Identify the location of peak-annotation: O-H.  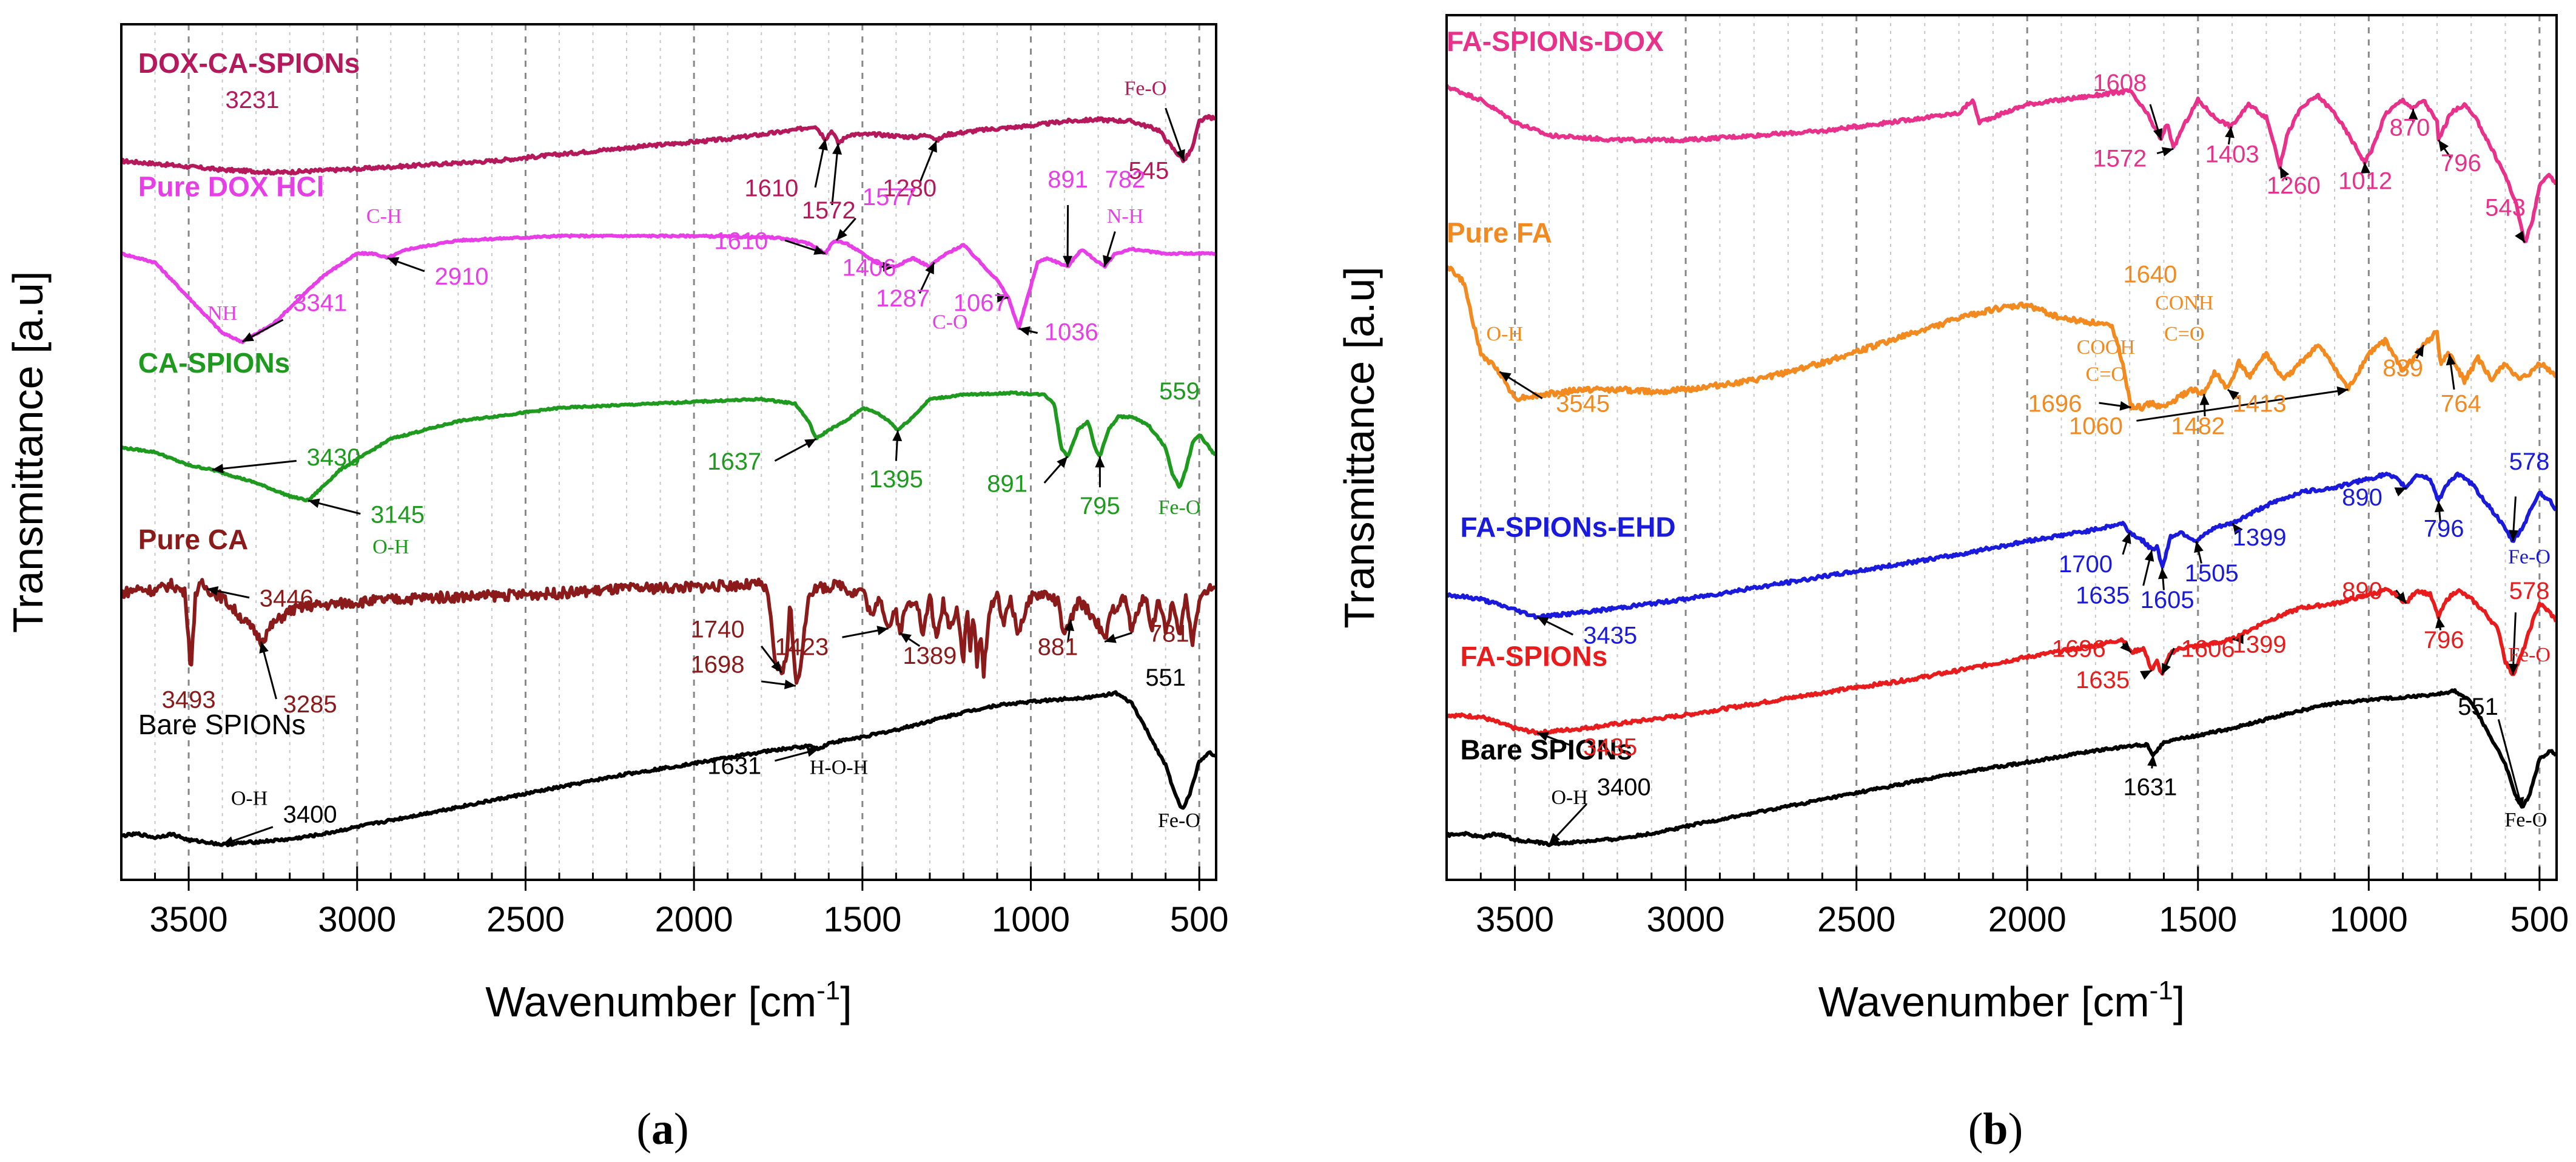
(1569, 797).